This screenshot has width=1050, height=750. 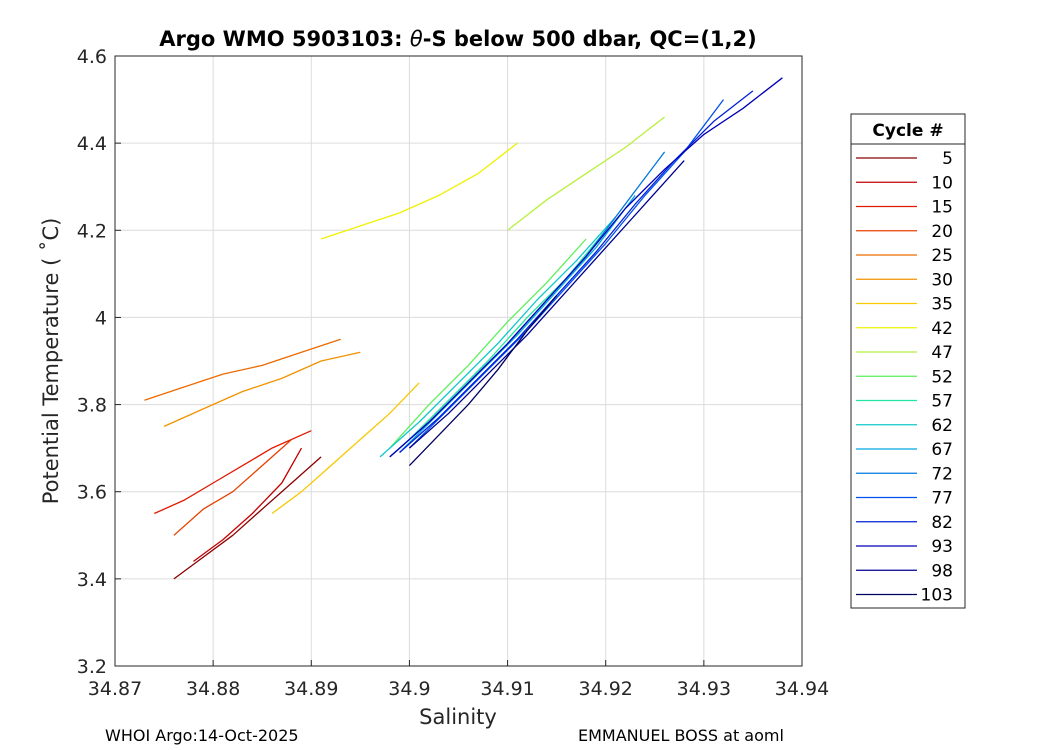 What do you see at coordinates (92, 580) in the screenshot?
I see `y-tick-label: 3.4` at bounding box center [92, 580].